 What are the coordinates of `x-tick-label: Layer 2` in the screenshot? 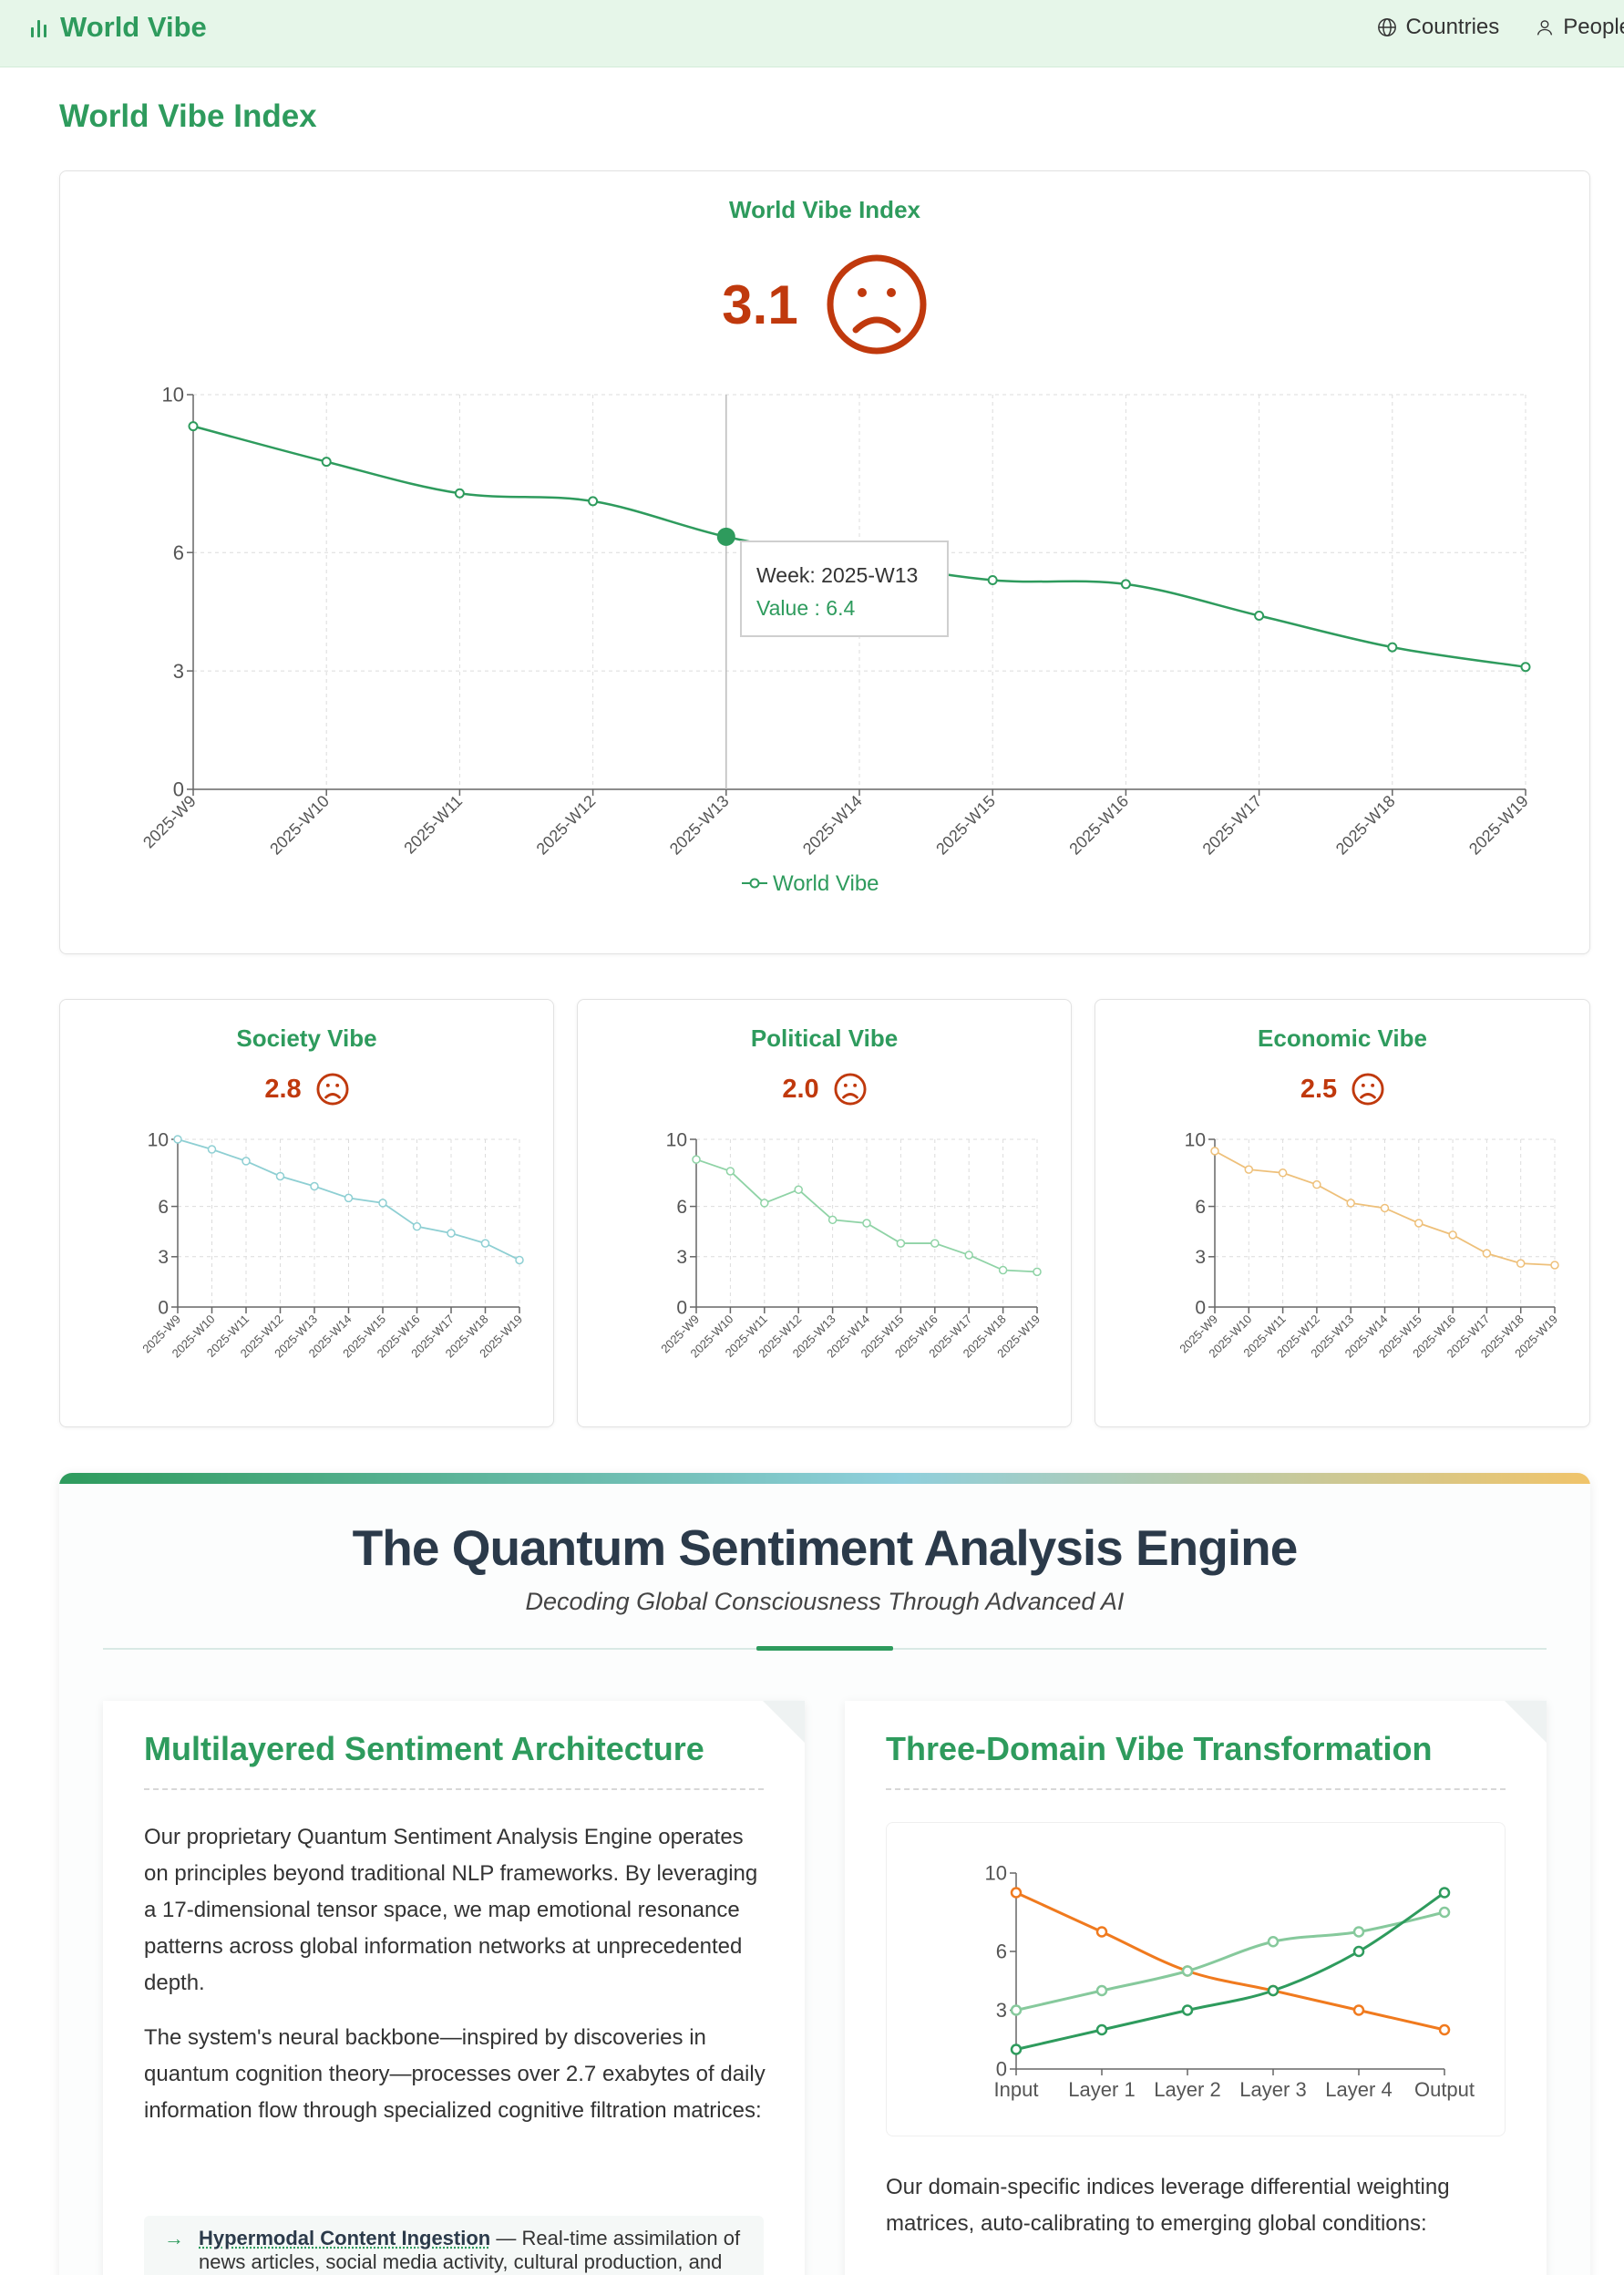 It's located at (1187, 2089).